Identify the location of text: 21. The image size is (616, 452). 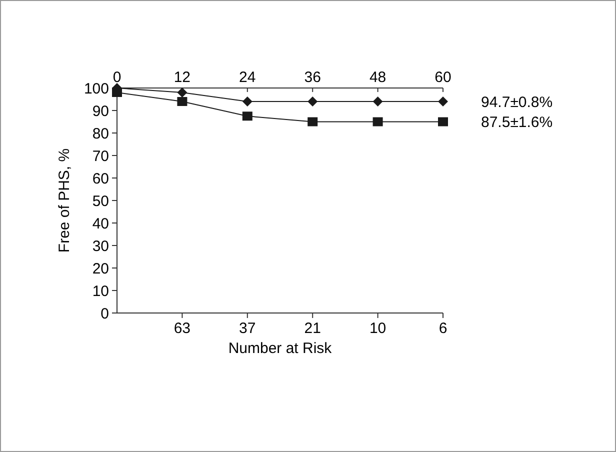
(312, 328).